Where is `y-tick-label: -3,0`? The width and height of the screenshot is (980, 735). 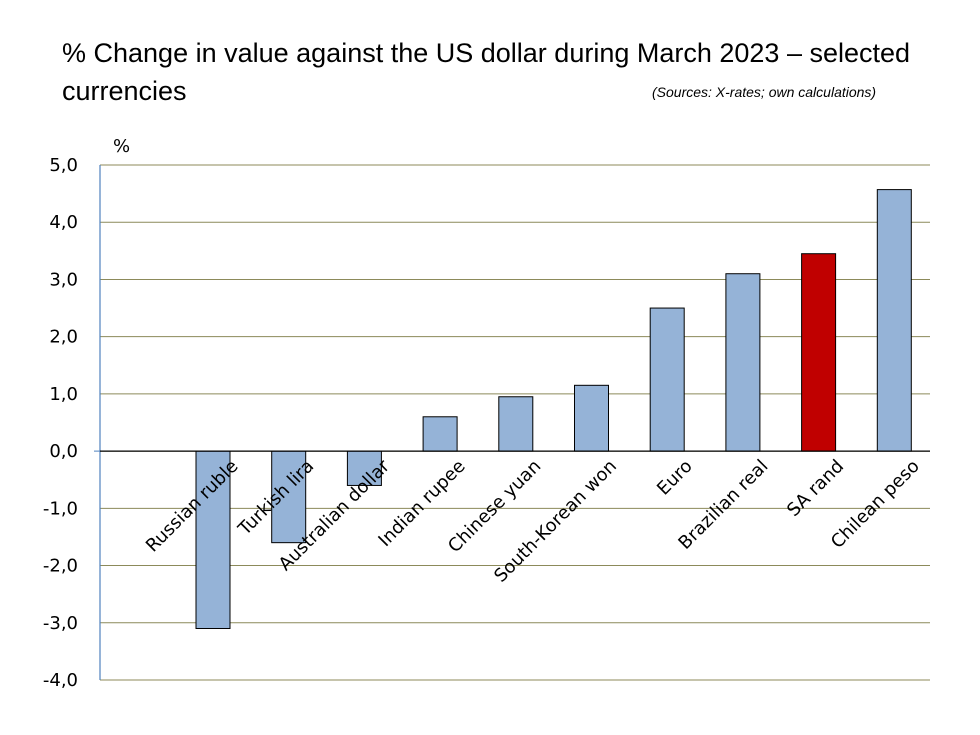 y-tick-label: -3,0 is located at coordinates (60, 623).